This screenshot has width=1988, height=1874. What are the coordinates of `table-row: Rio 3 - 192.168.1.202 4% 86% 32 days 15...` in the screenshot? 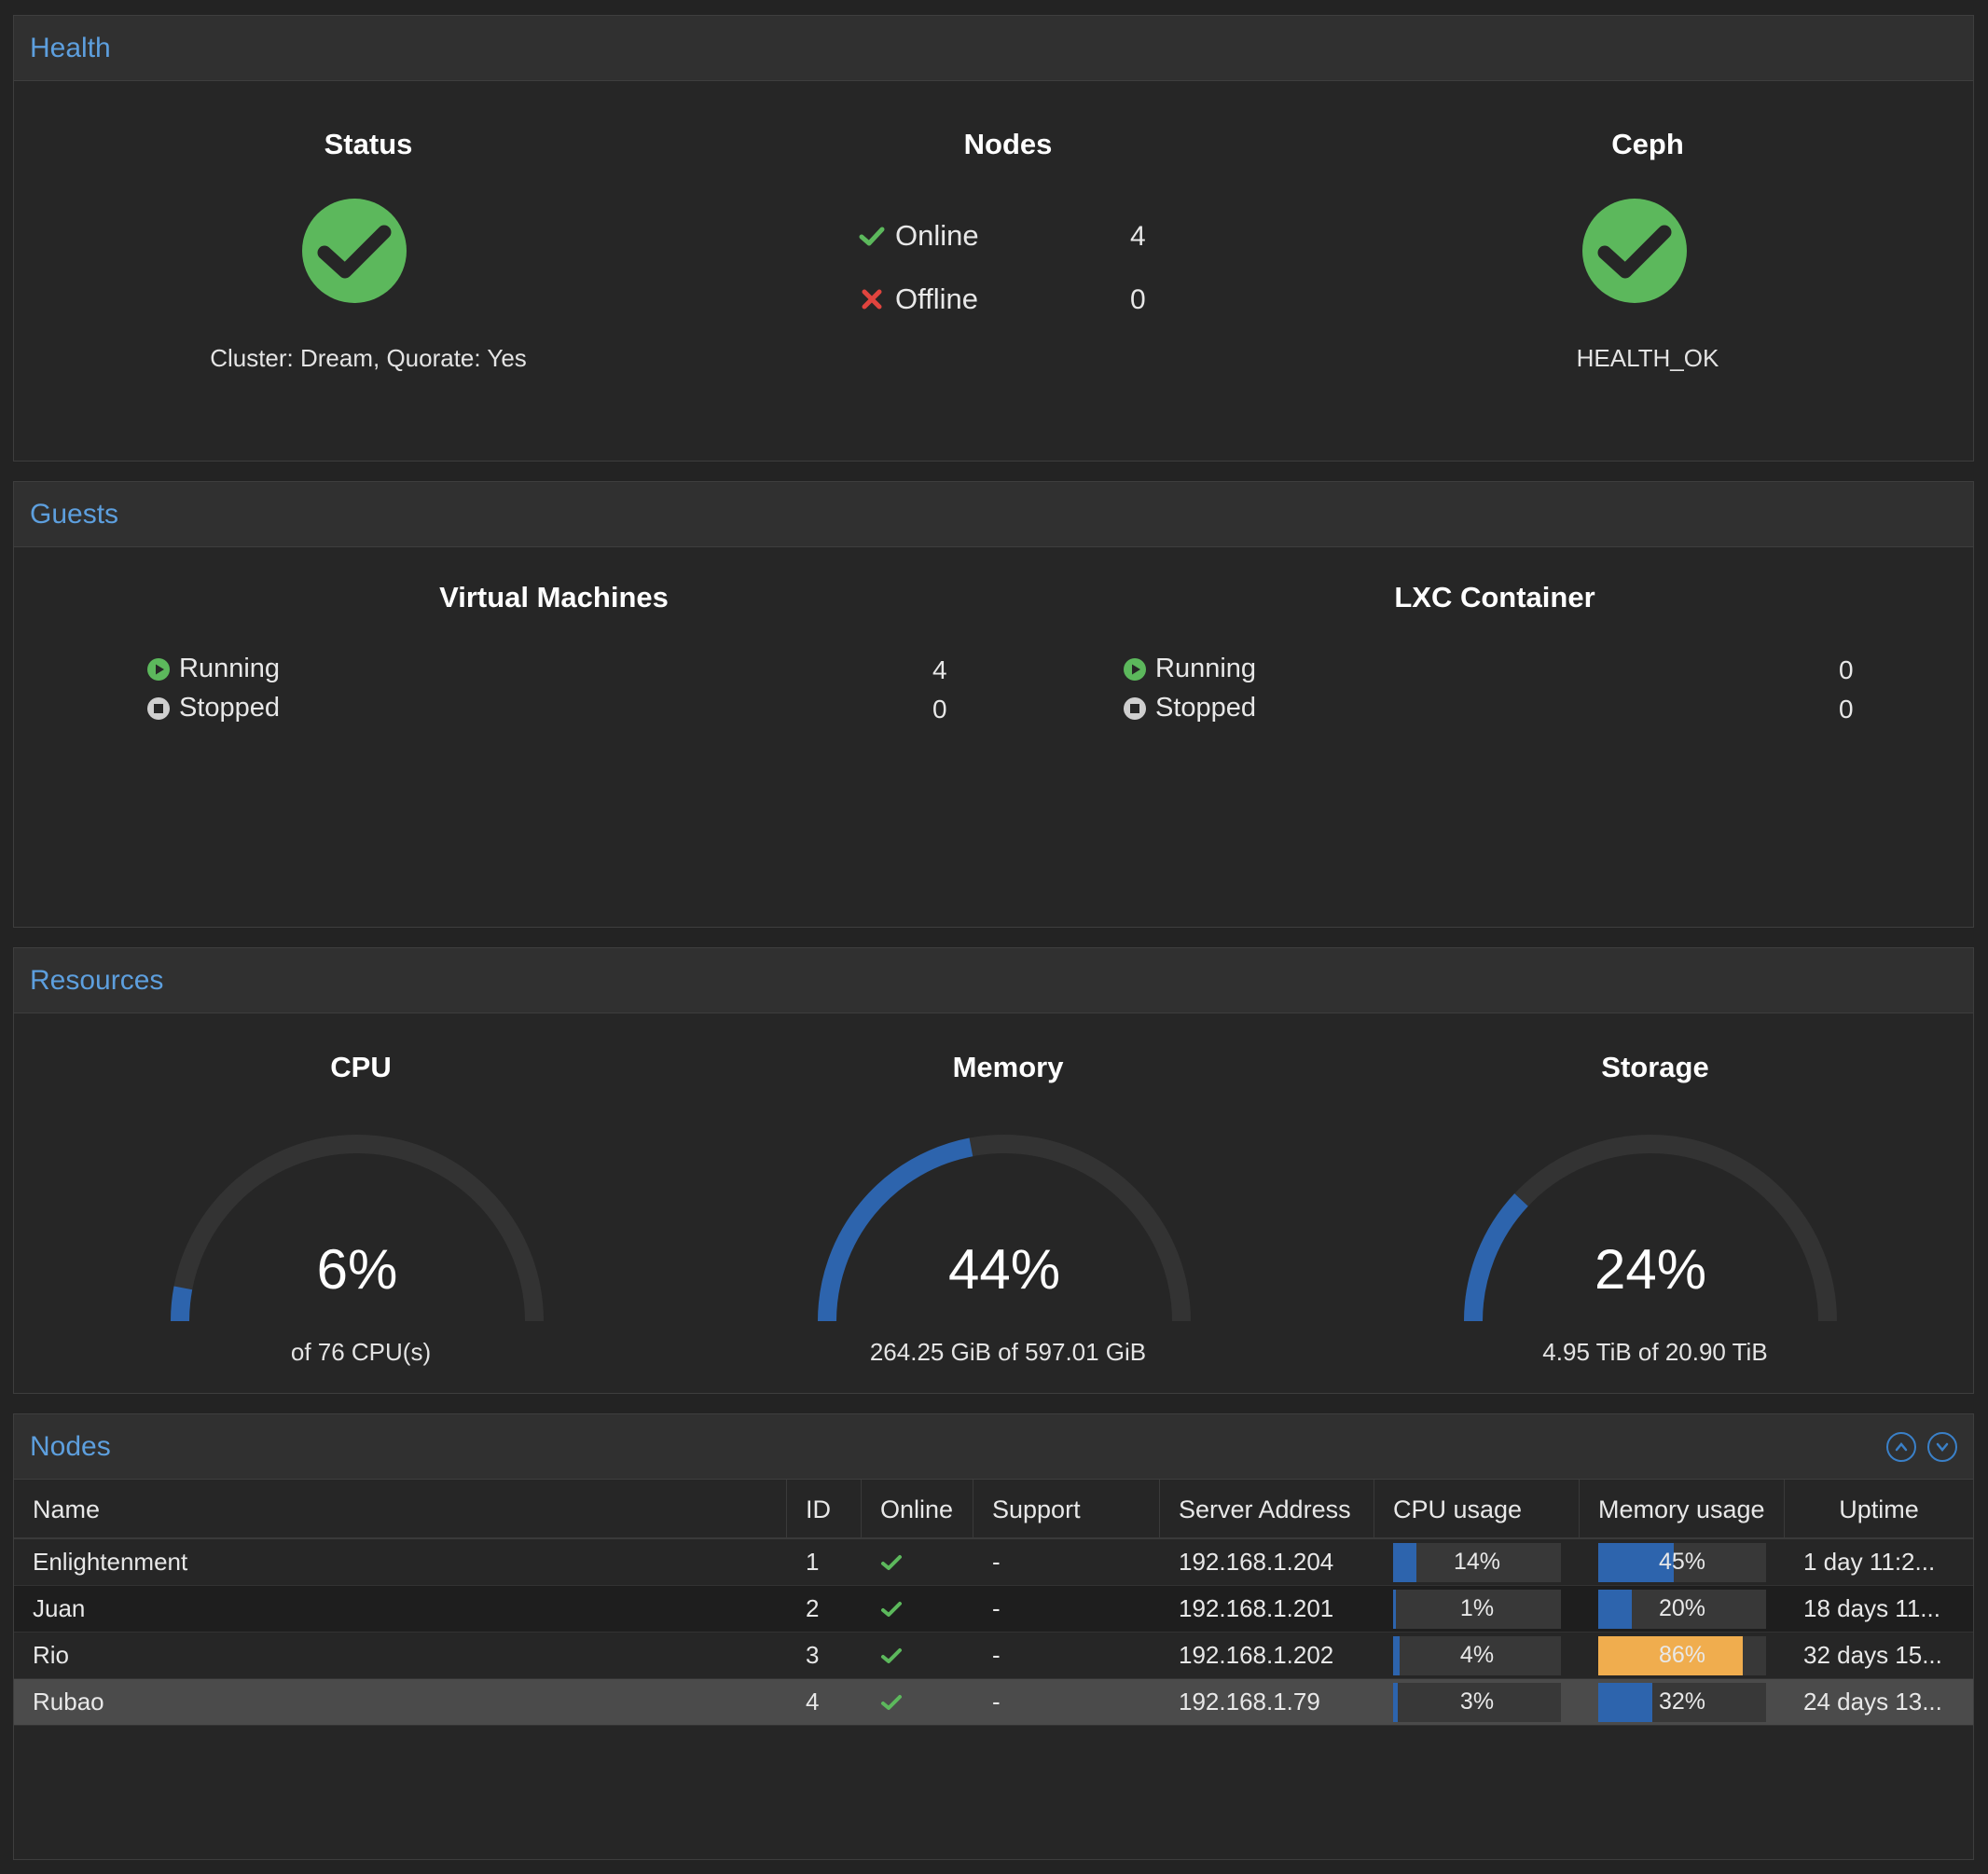 It's located at (993, 1656).